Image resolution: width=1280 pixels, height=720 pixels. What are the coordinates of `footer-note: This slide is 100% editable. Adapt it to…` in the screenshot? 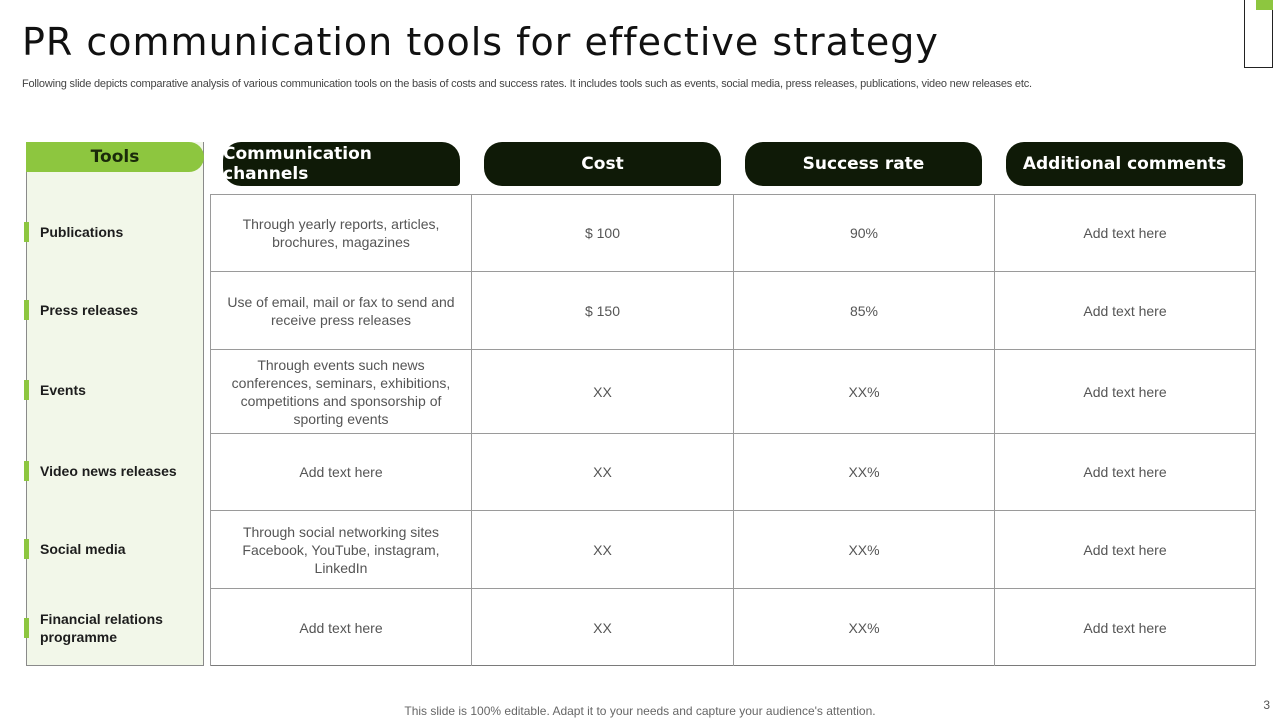 It's located at (640, 711).